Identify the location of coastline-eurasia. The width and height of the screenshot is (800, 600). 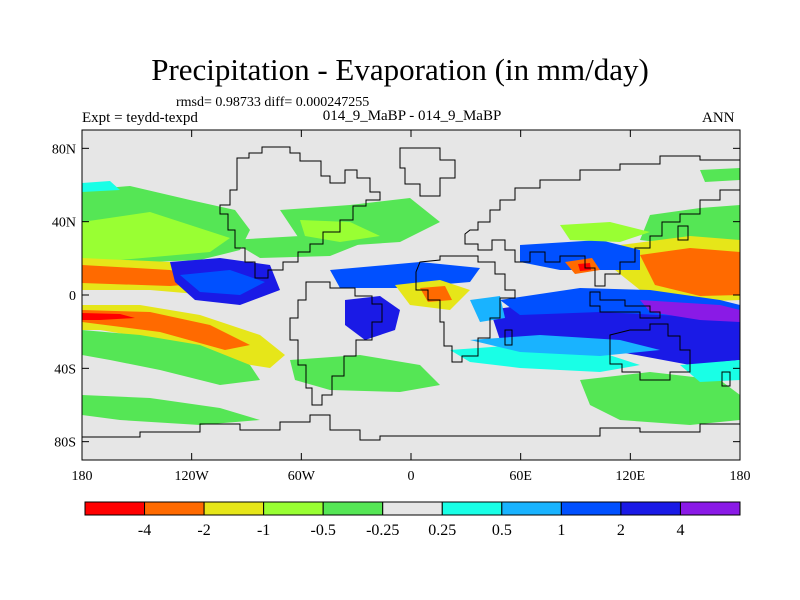
(602, 221).